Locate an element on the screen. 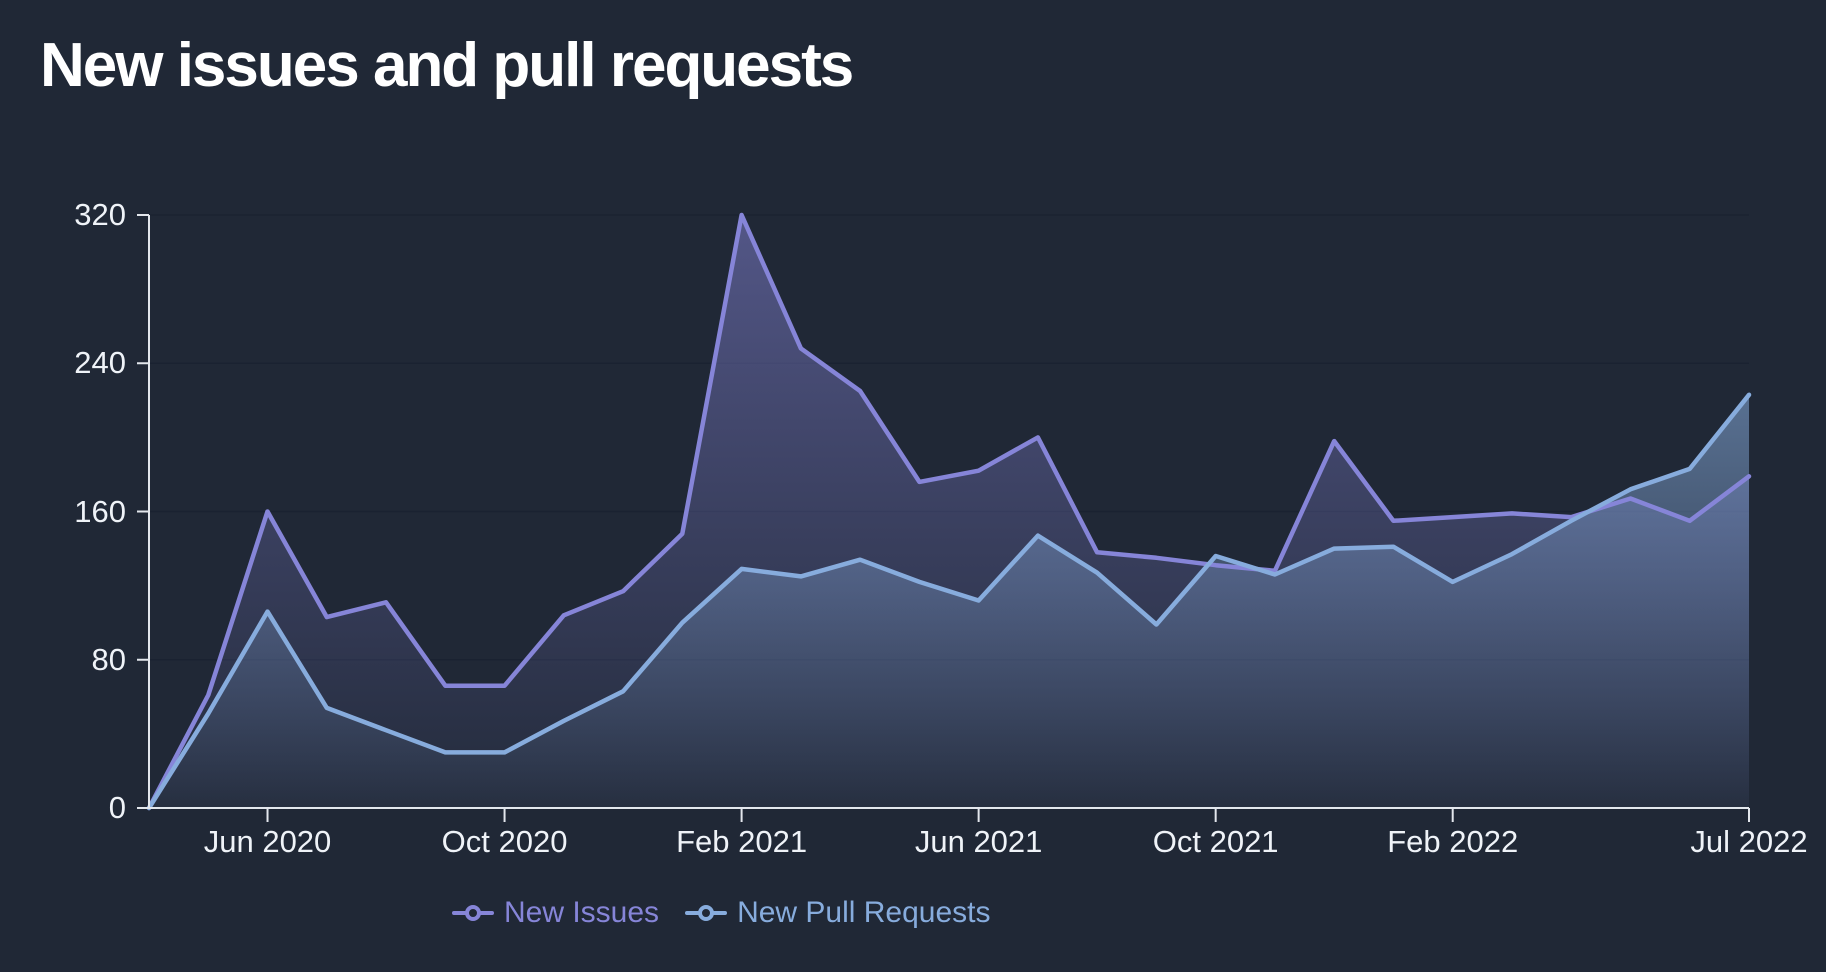  legend: New Issues New Pull Requests is located at coordinates (721, 913).